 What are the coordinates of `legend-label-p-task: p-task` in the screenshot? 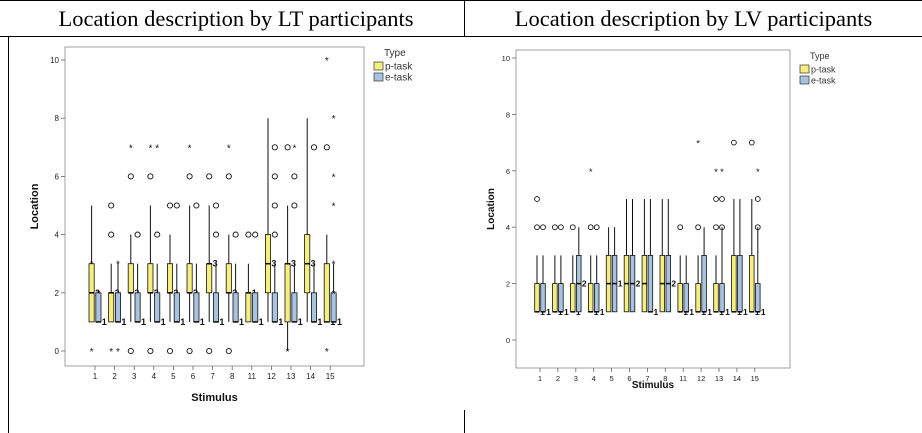 It's located at (823, 70).